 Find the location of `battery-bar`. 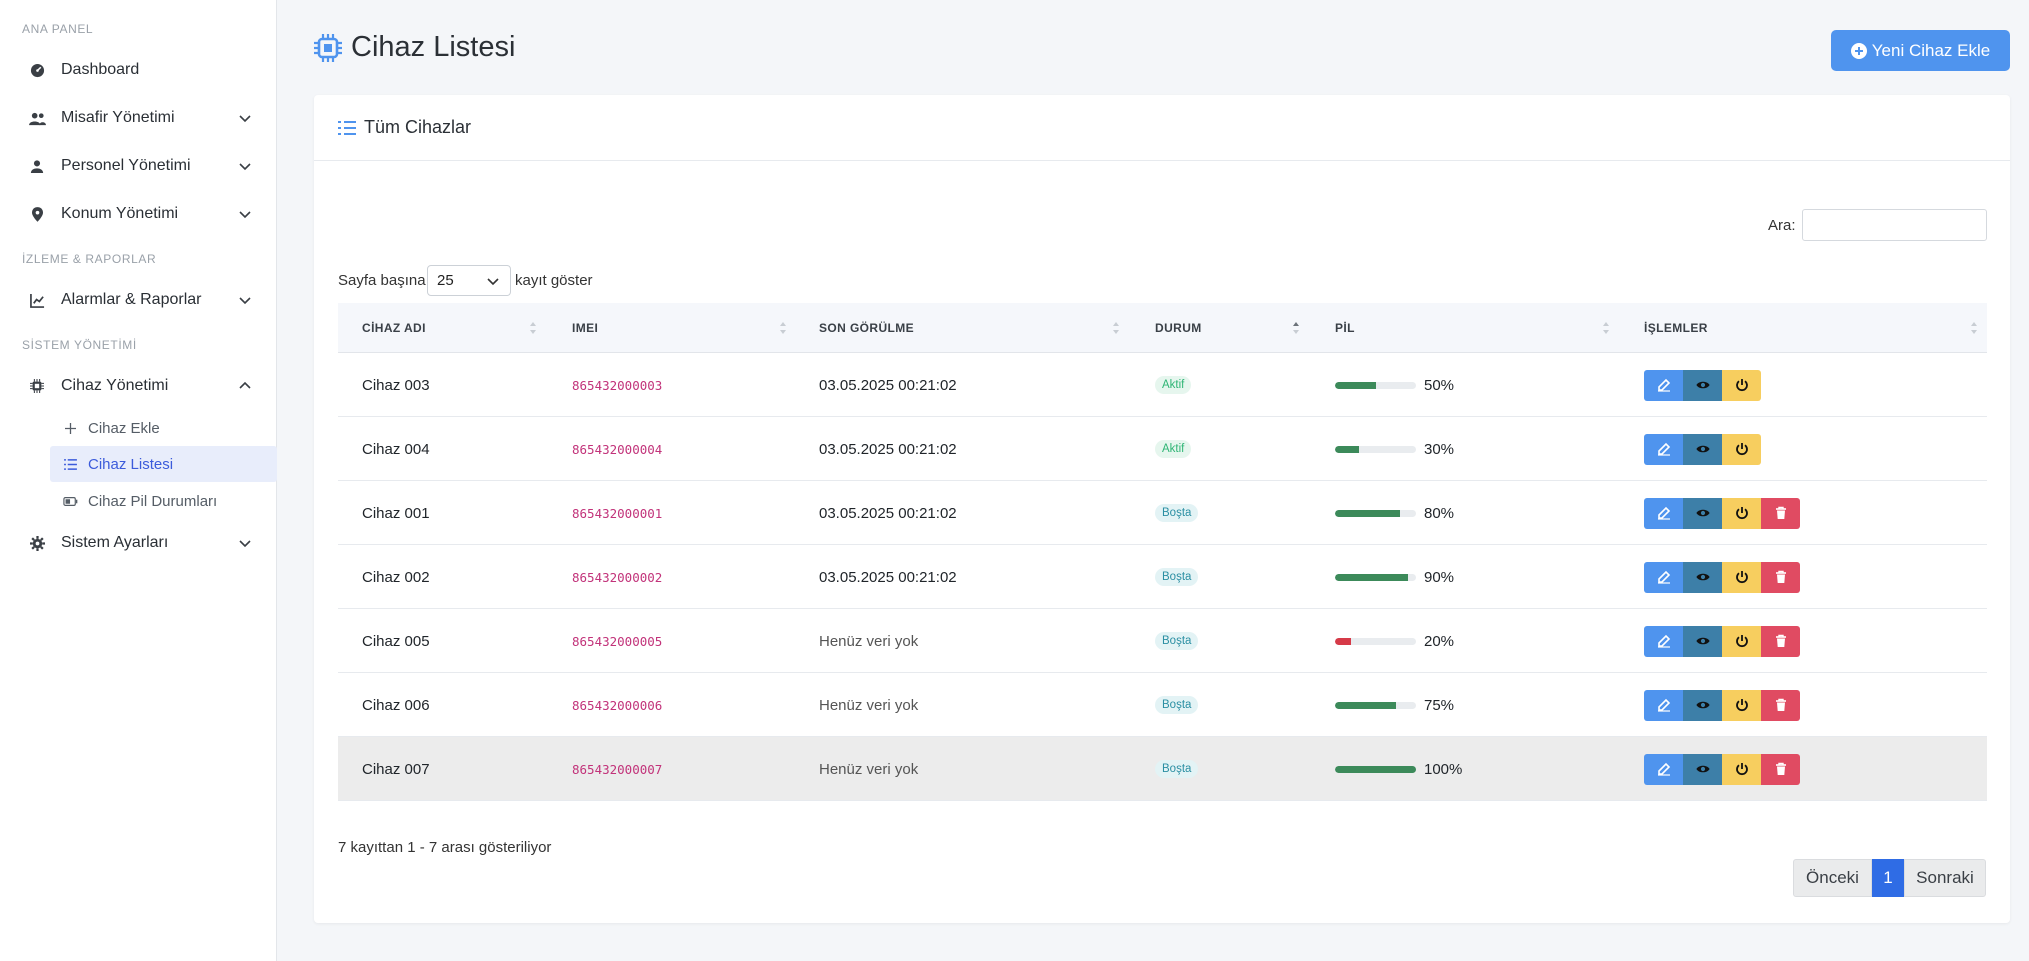

battery-bar is located at coordinates (1375, 769).